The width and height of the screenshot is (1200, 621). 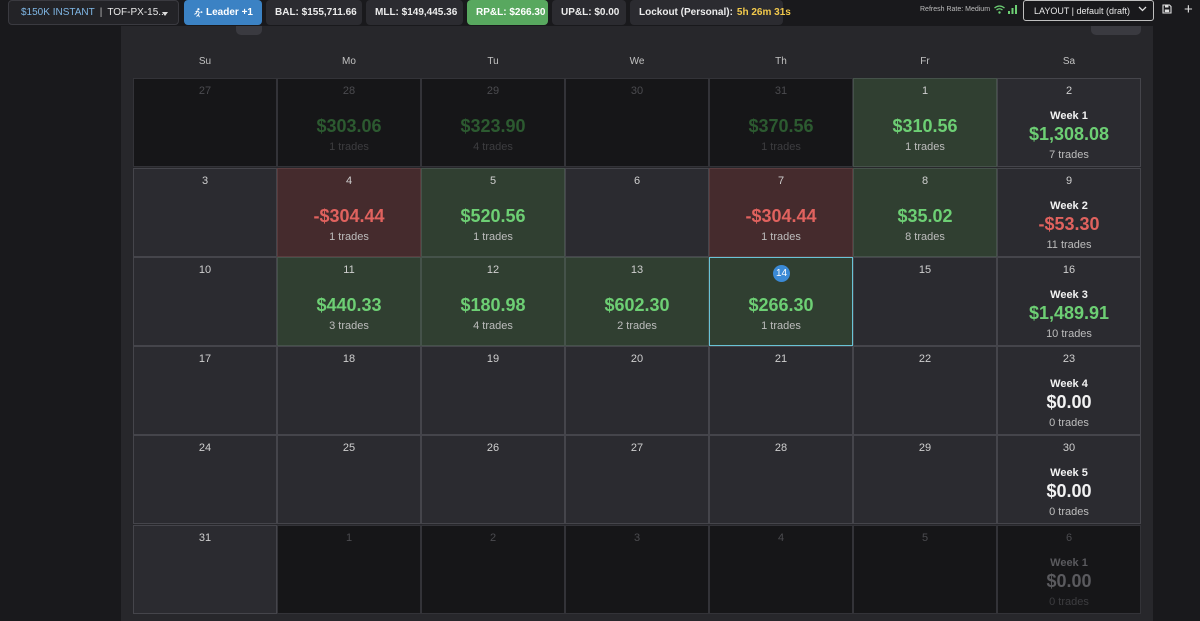 I want to click on pnl-amount: $1,489.91, so click(x=1069, y=313).